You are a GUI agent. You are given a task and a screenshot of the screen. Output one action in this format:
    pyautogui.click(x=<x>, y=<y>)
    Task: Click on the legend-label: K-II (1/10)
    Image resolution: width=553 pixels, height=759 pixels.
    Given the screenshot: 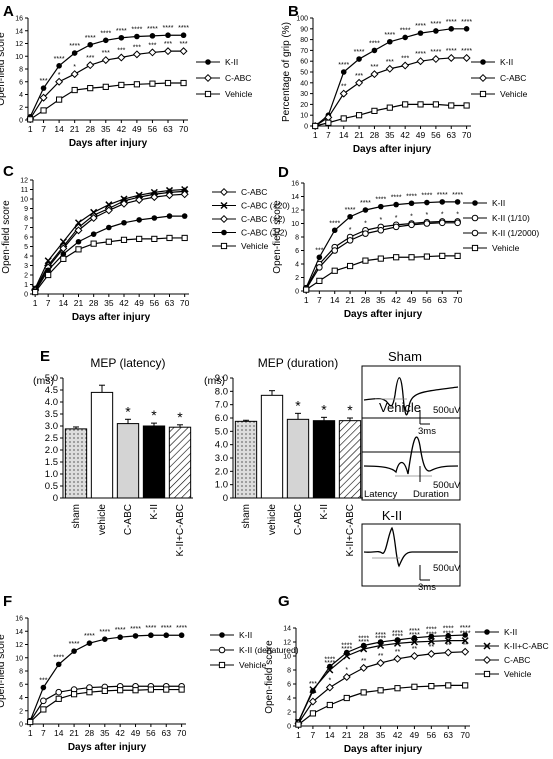 What is the action you would take?
    pyautogui.click(x=511, y=218)
    